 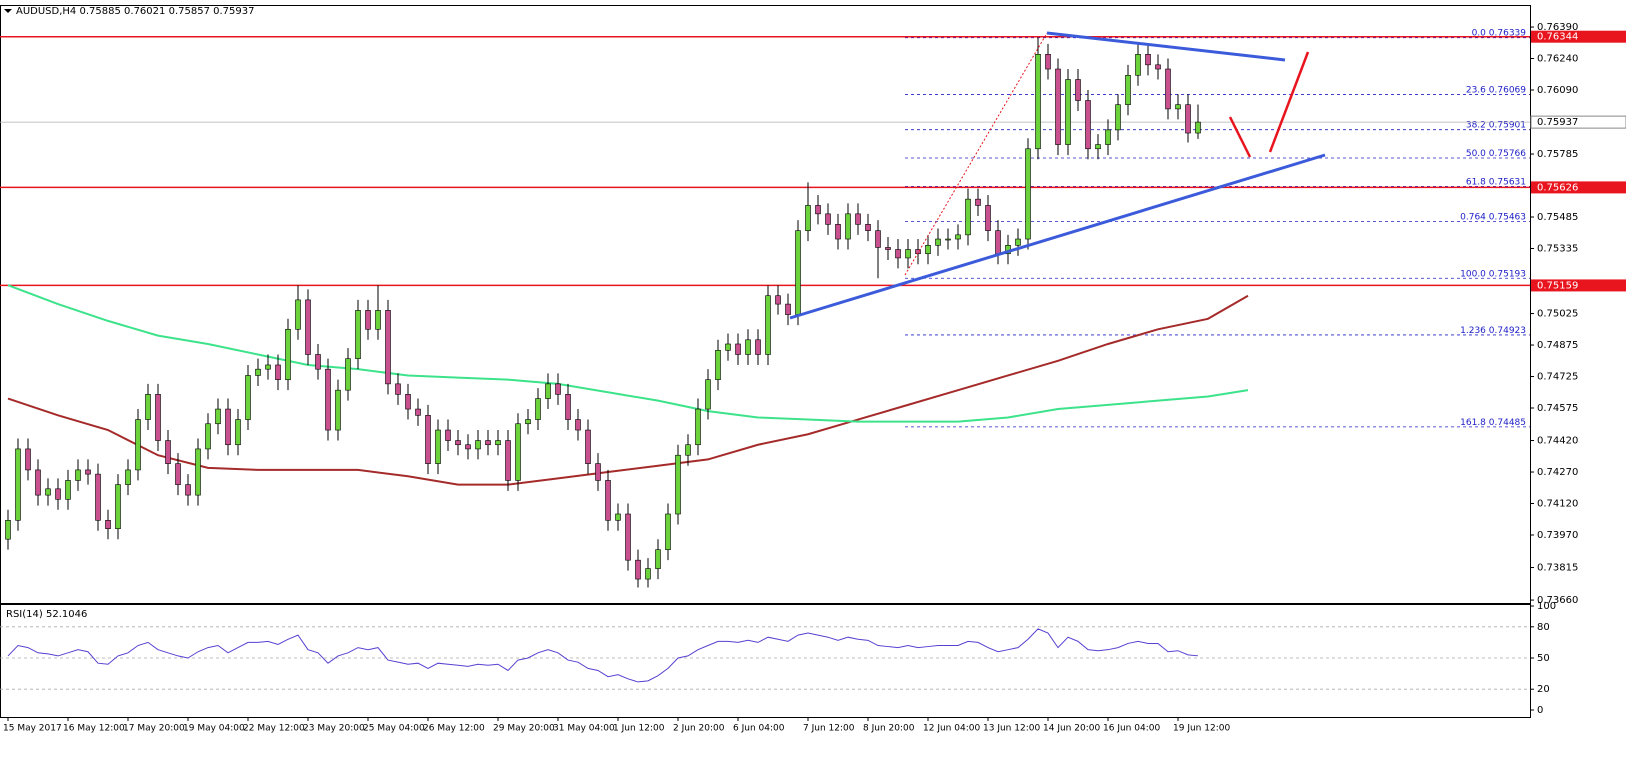 I want to click on fib-label: 61.8 0.75631, so click(x=1496, y=182).